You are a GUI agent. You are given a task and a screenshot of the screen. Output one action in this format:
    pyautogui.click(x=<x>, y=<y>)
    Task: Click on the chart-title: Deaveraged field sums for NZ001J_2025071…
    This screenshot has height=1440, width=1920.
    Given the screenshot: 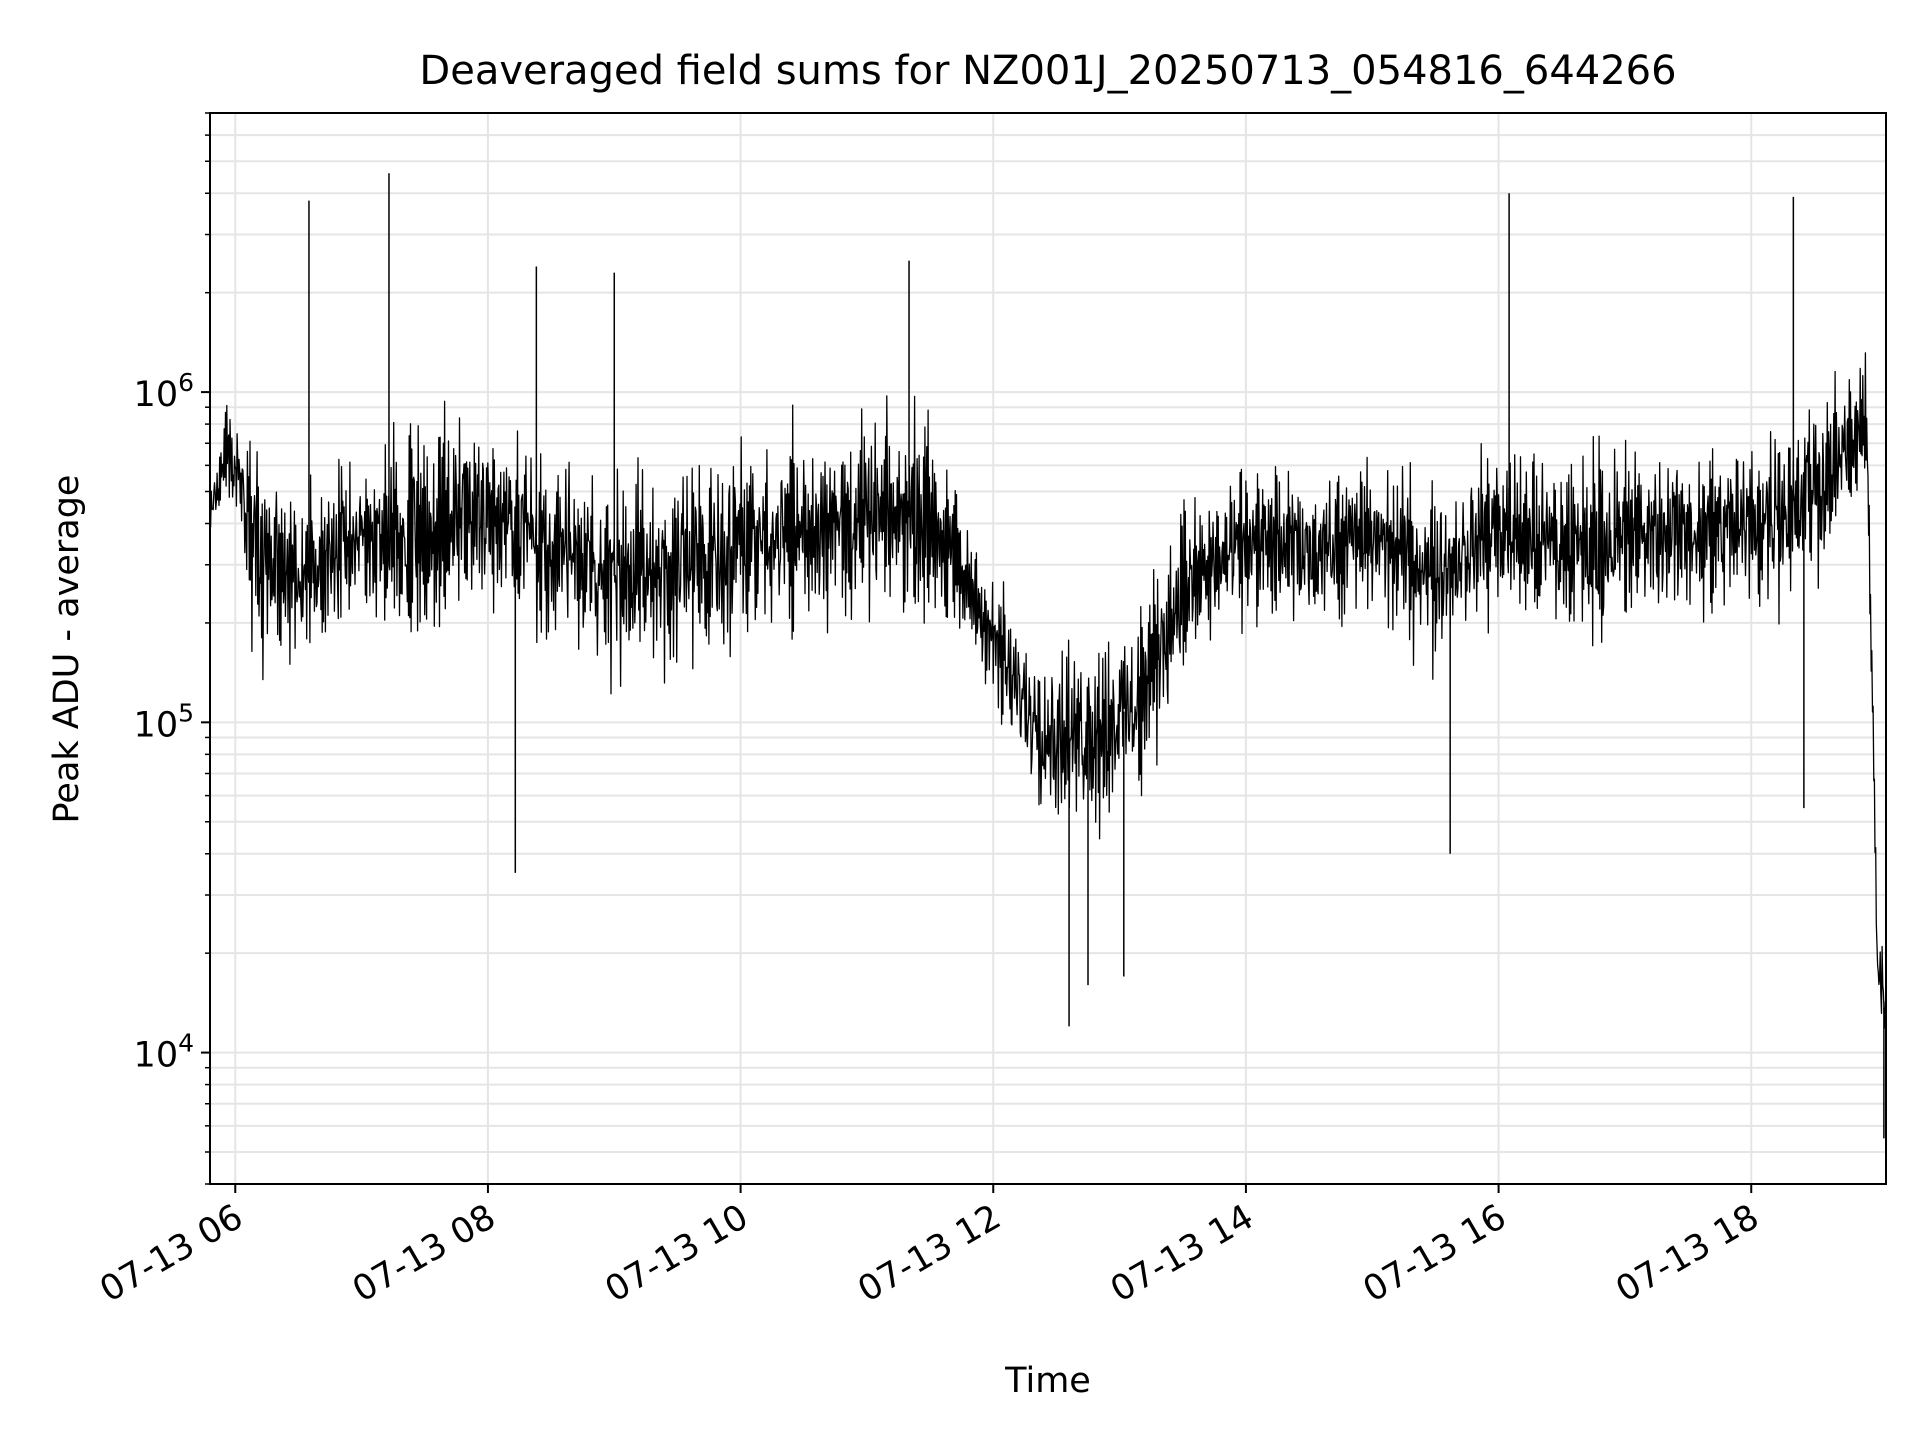 What is the action you would take?
    pyautogui.click(x=1047, y=71)
    